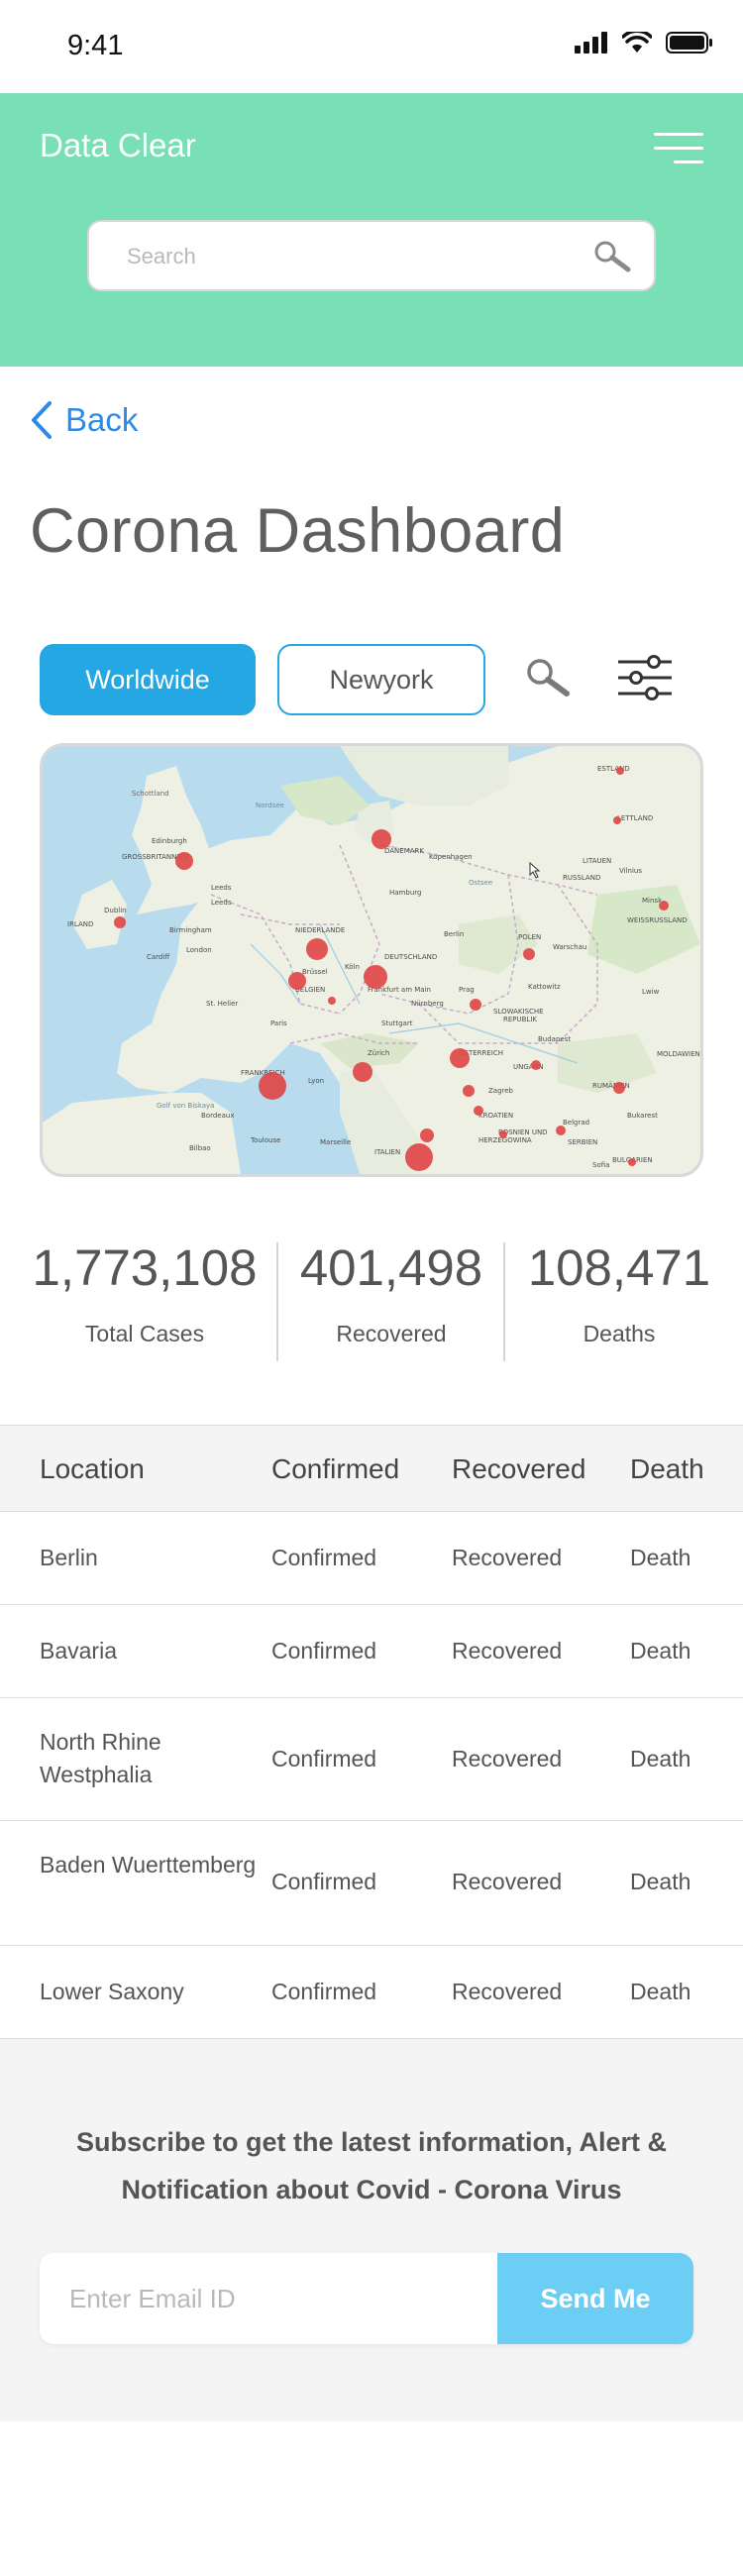 Image resolution: width=743 pixels, height=2576 pixels. What do you see at coordinates (222, 888) in the screenshot?
I see `map-label: Leeds` at bounding box center [222, 888].